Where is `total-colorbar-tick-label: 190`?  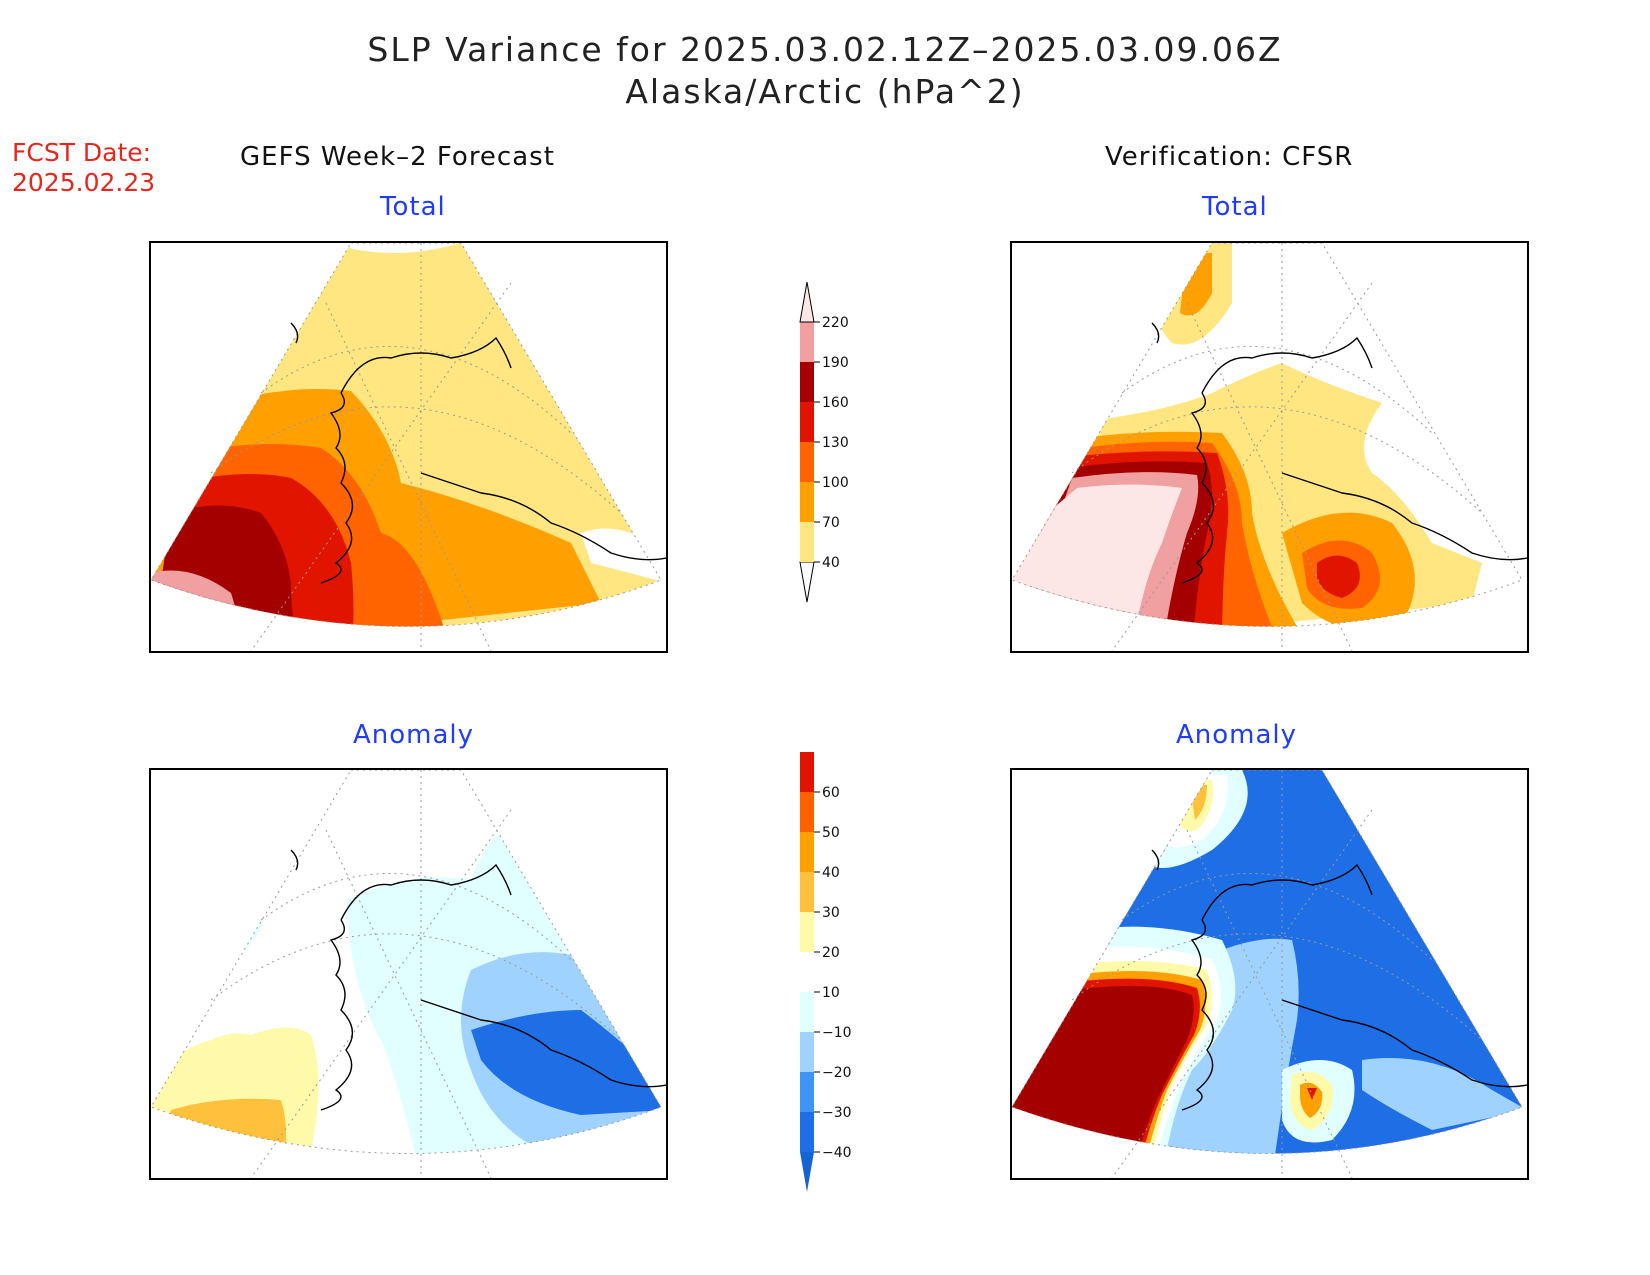 total-colorbar-tick-label: 190 is located at coordinates (835, 363).